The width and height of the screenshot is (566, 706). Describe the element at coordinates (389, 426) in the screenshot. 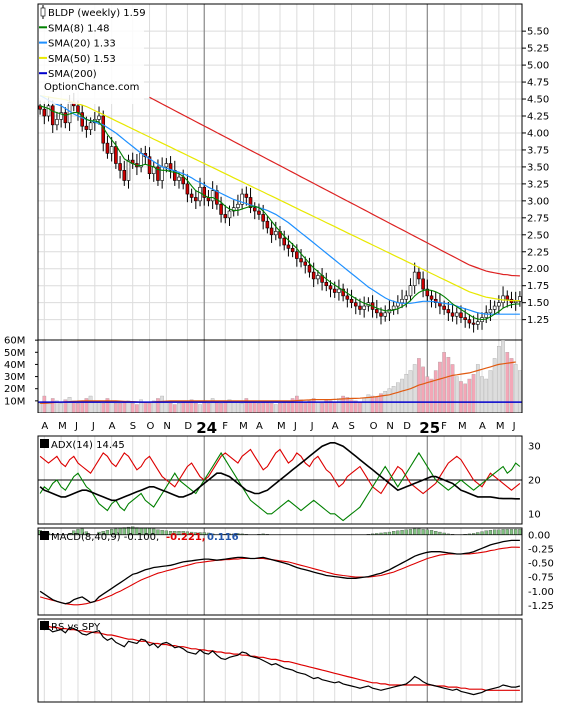

I see `x-tick-label: N` at that location.